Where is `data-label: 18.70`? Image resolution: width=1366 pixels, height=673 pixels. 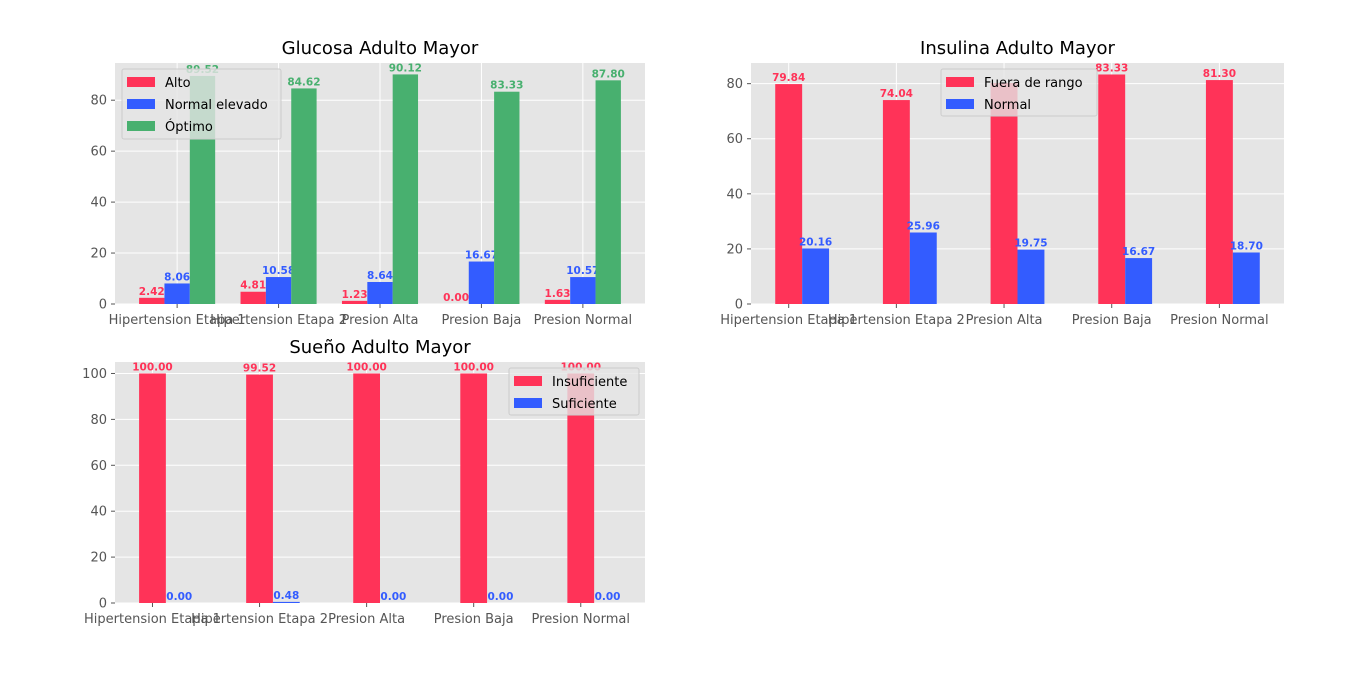 data-label: 18.70 is located at coordinates (1246, 246).